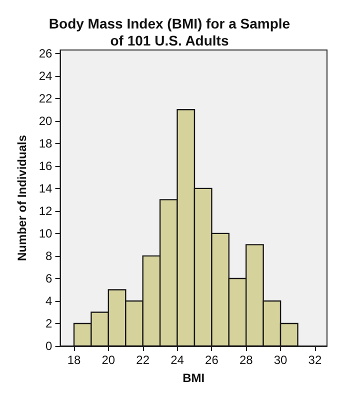 This screenshot has width=339, height=400. What do you see at coordinates (22, 198) in the screenshot?
I see `y-axis-title: Number of Individuals` at bounding box center [22, 198].